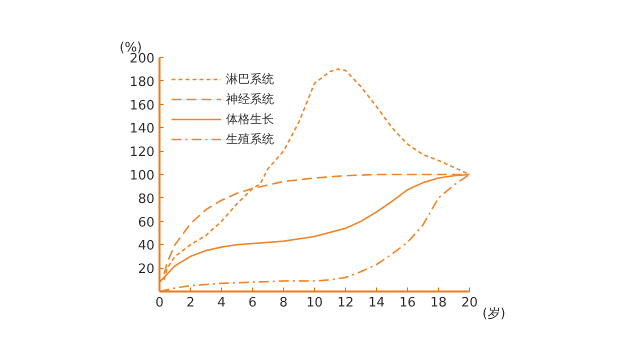 The height and width of the screenshot is (343, 640). What do you see at coordinates (142, 106) in the screenshot?
I see `y-tick-label: 160` at bounding box center [142, 106].